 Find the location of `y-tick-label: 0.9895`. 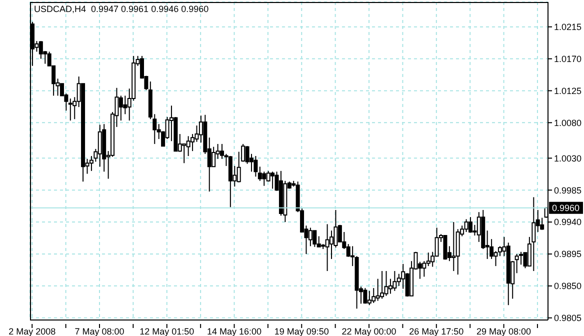

y-tick-label: 0.9895 is located at coordinates (568, 254).